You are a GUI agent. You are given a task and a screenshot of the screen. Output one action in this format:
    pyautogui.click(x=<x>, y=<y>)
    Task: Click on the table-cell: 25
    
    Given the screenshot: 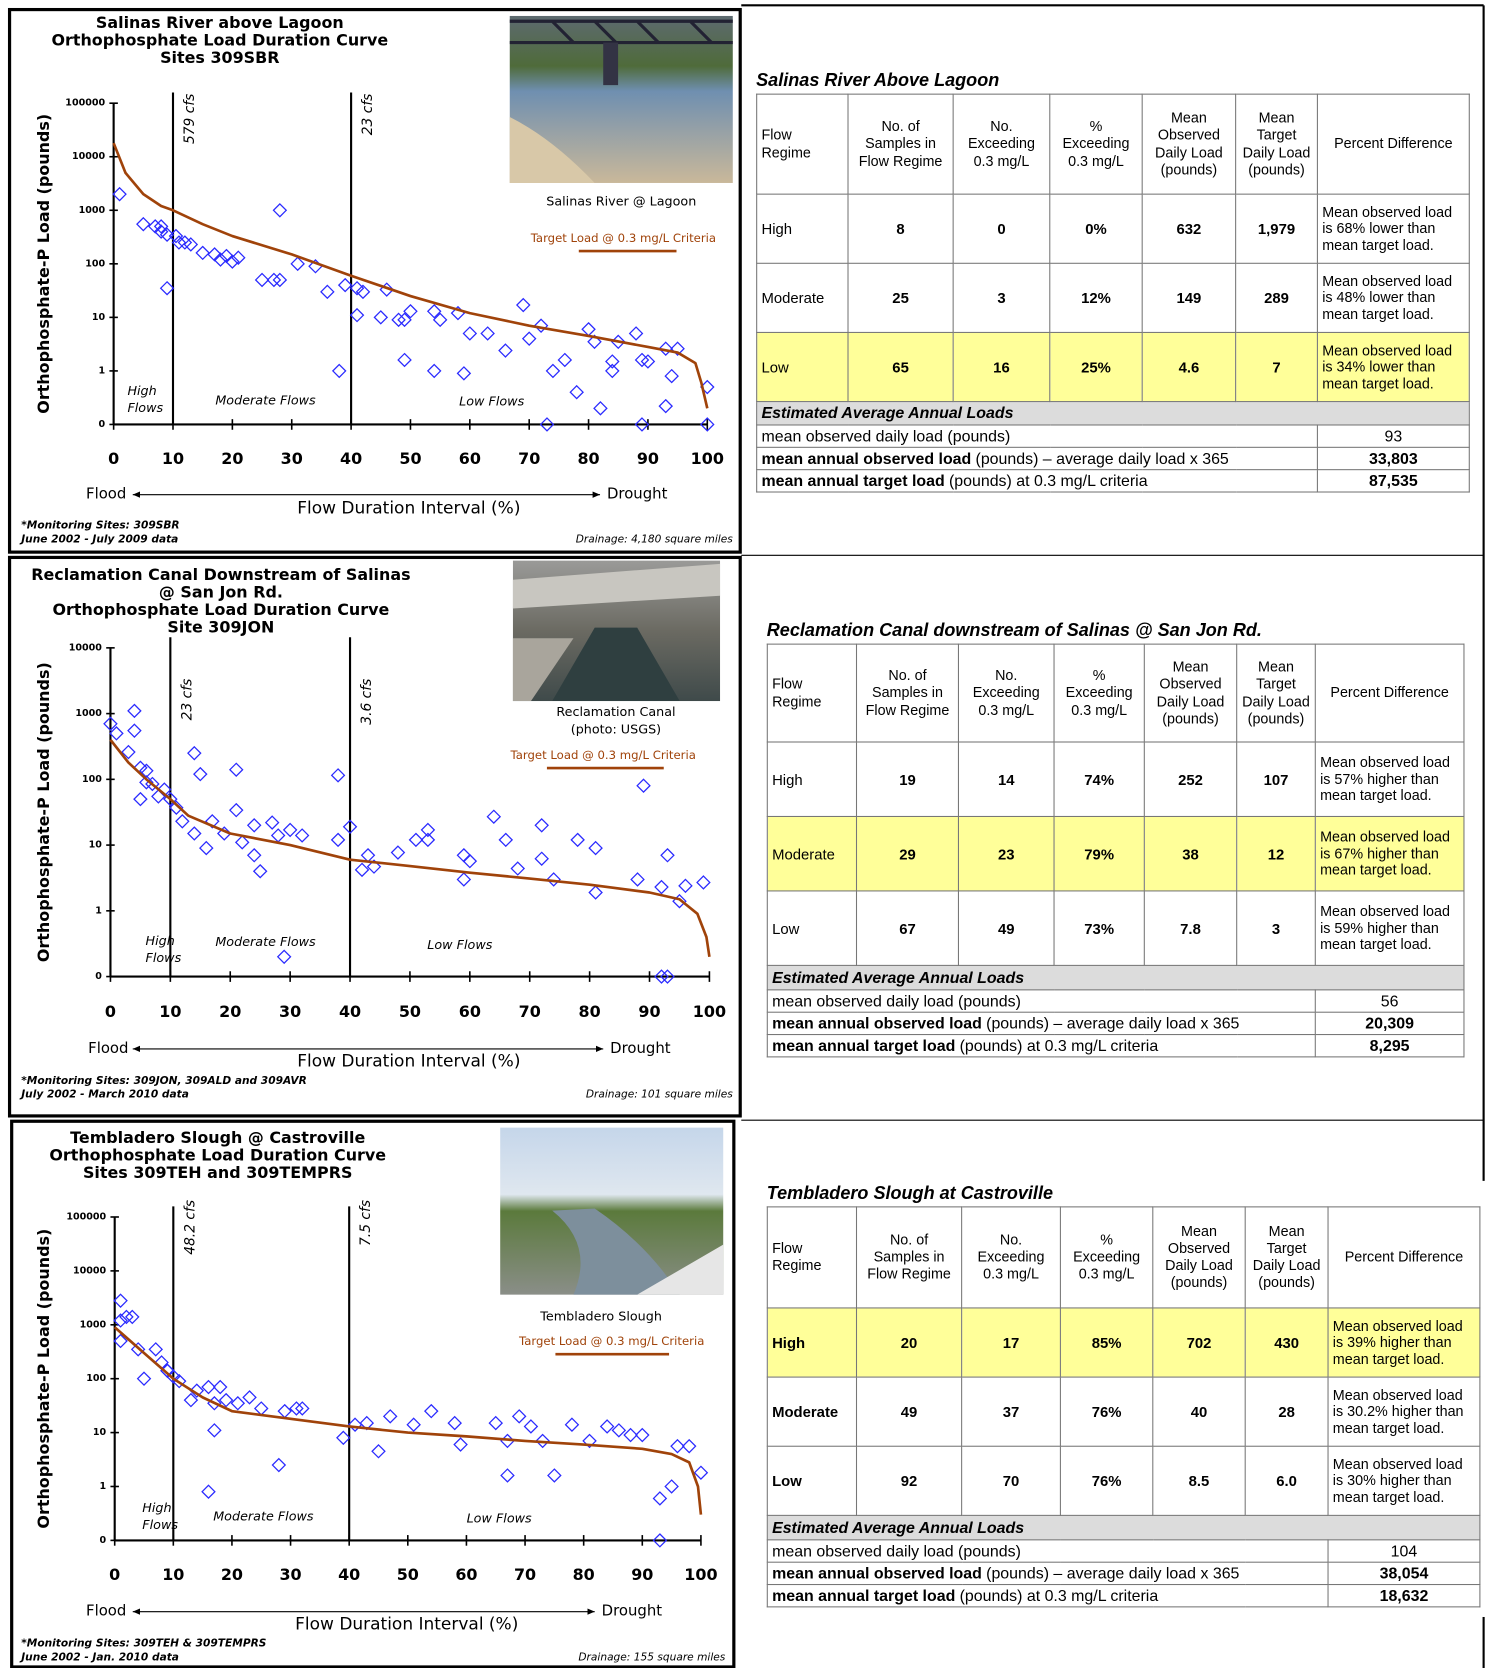 What is the action you would take?
    pyautogui.click(x=900, y=297)
    